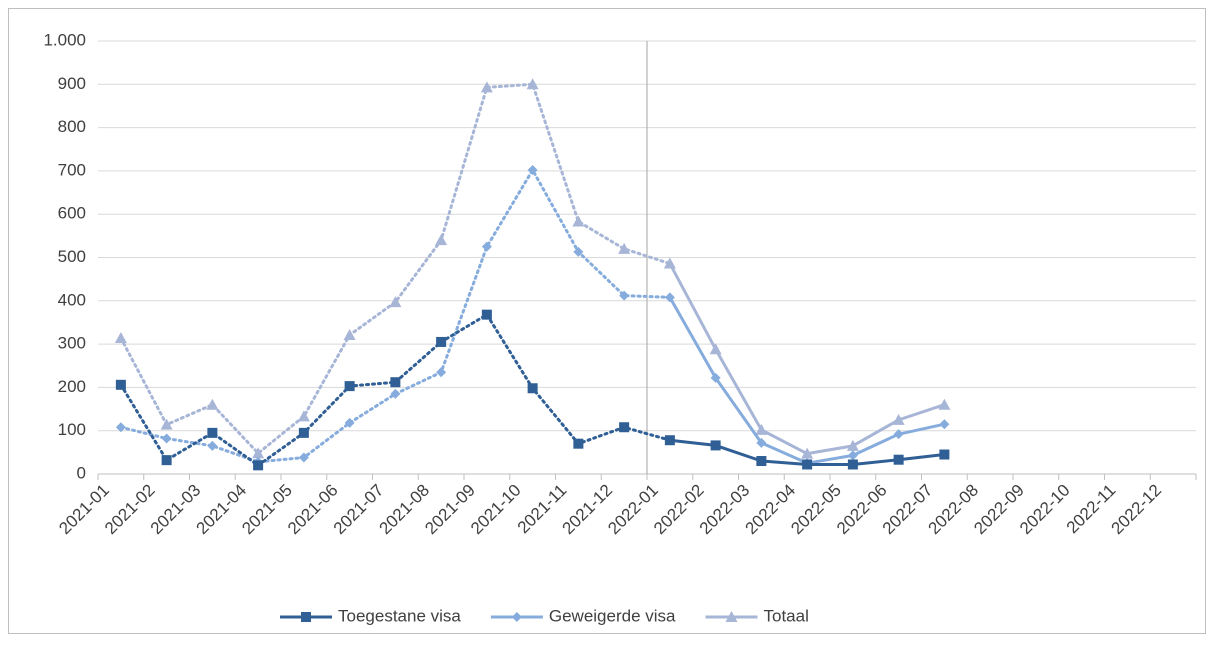 Image resolution: width=1214 pixels, height=647 pixels. I want to click on y-tick-label: 200, so click(72, 386).